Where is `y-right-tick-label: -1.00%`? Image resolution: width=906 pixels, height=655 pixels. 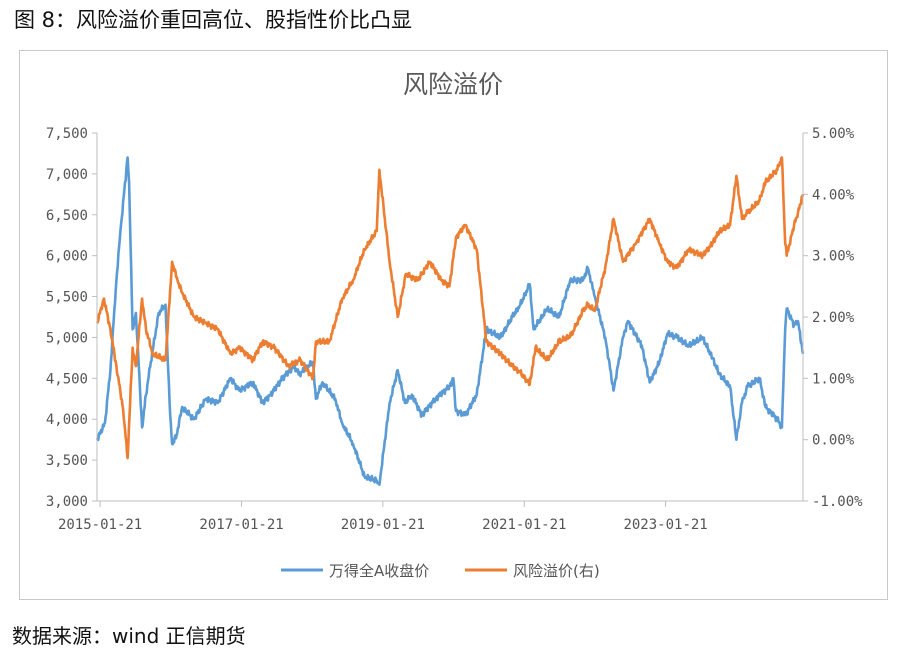 y-right-tick-label: -1.00% is located at coordinates (837, 502).